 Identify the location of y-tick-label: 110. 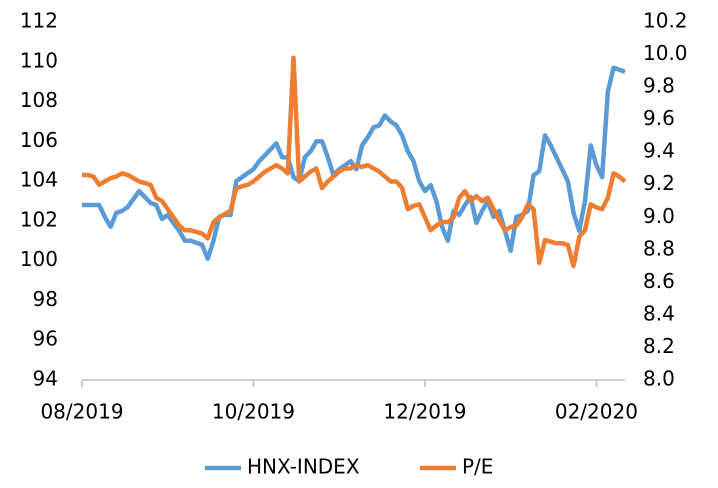
(39, 60).